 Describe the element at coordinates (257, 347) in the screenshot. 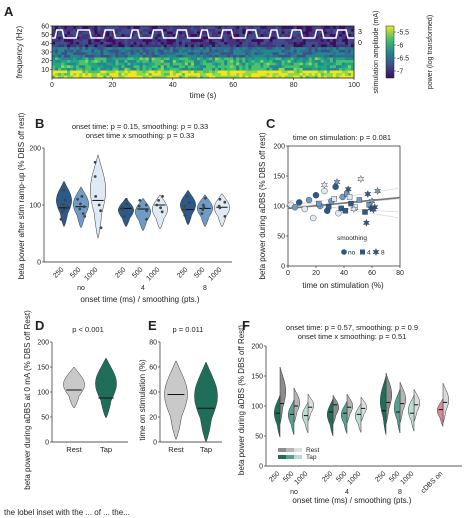

I see `panel-f-y-tick-label: 200` at that location.